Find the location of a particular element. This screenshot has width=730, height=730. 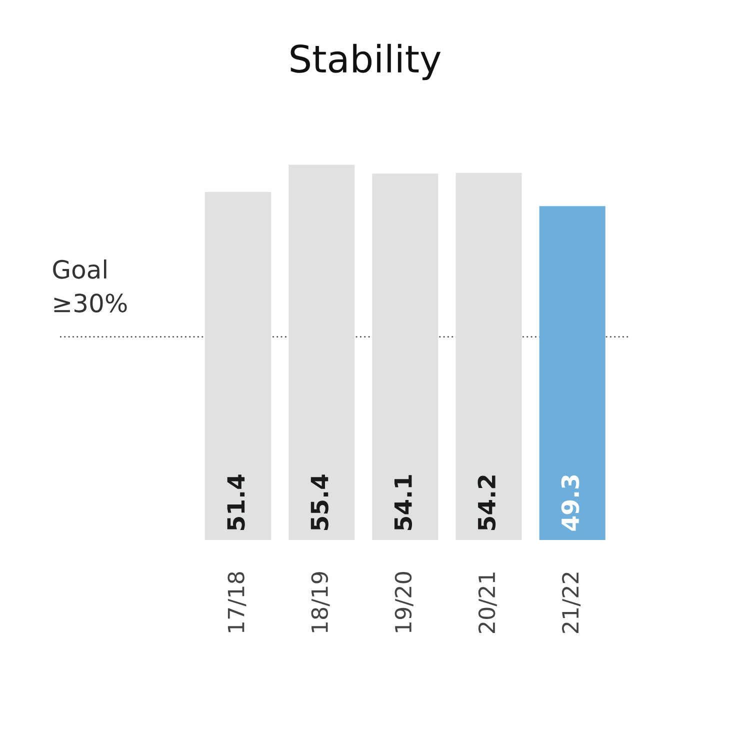

data-label: 55.4 is located at coordinates (319, 502).